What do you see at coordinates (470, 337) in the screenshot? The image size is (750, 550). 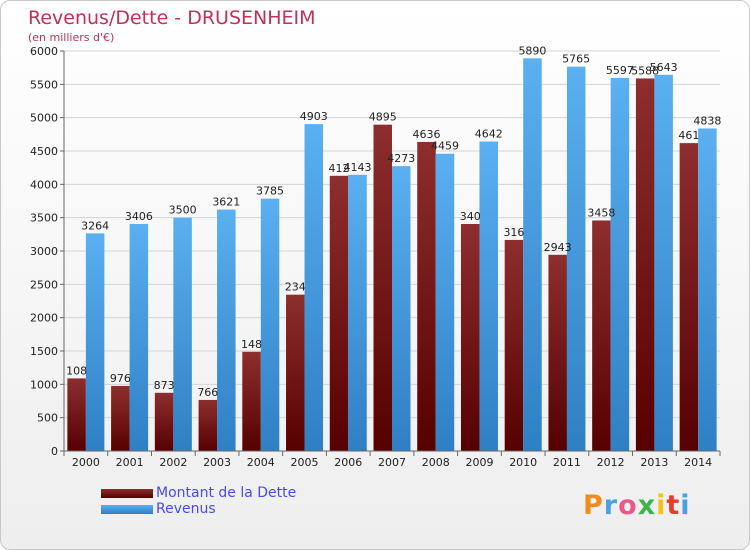 I see `bar-dette-2009` at bounding box center [470, 337].